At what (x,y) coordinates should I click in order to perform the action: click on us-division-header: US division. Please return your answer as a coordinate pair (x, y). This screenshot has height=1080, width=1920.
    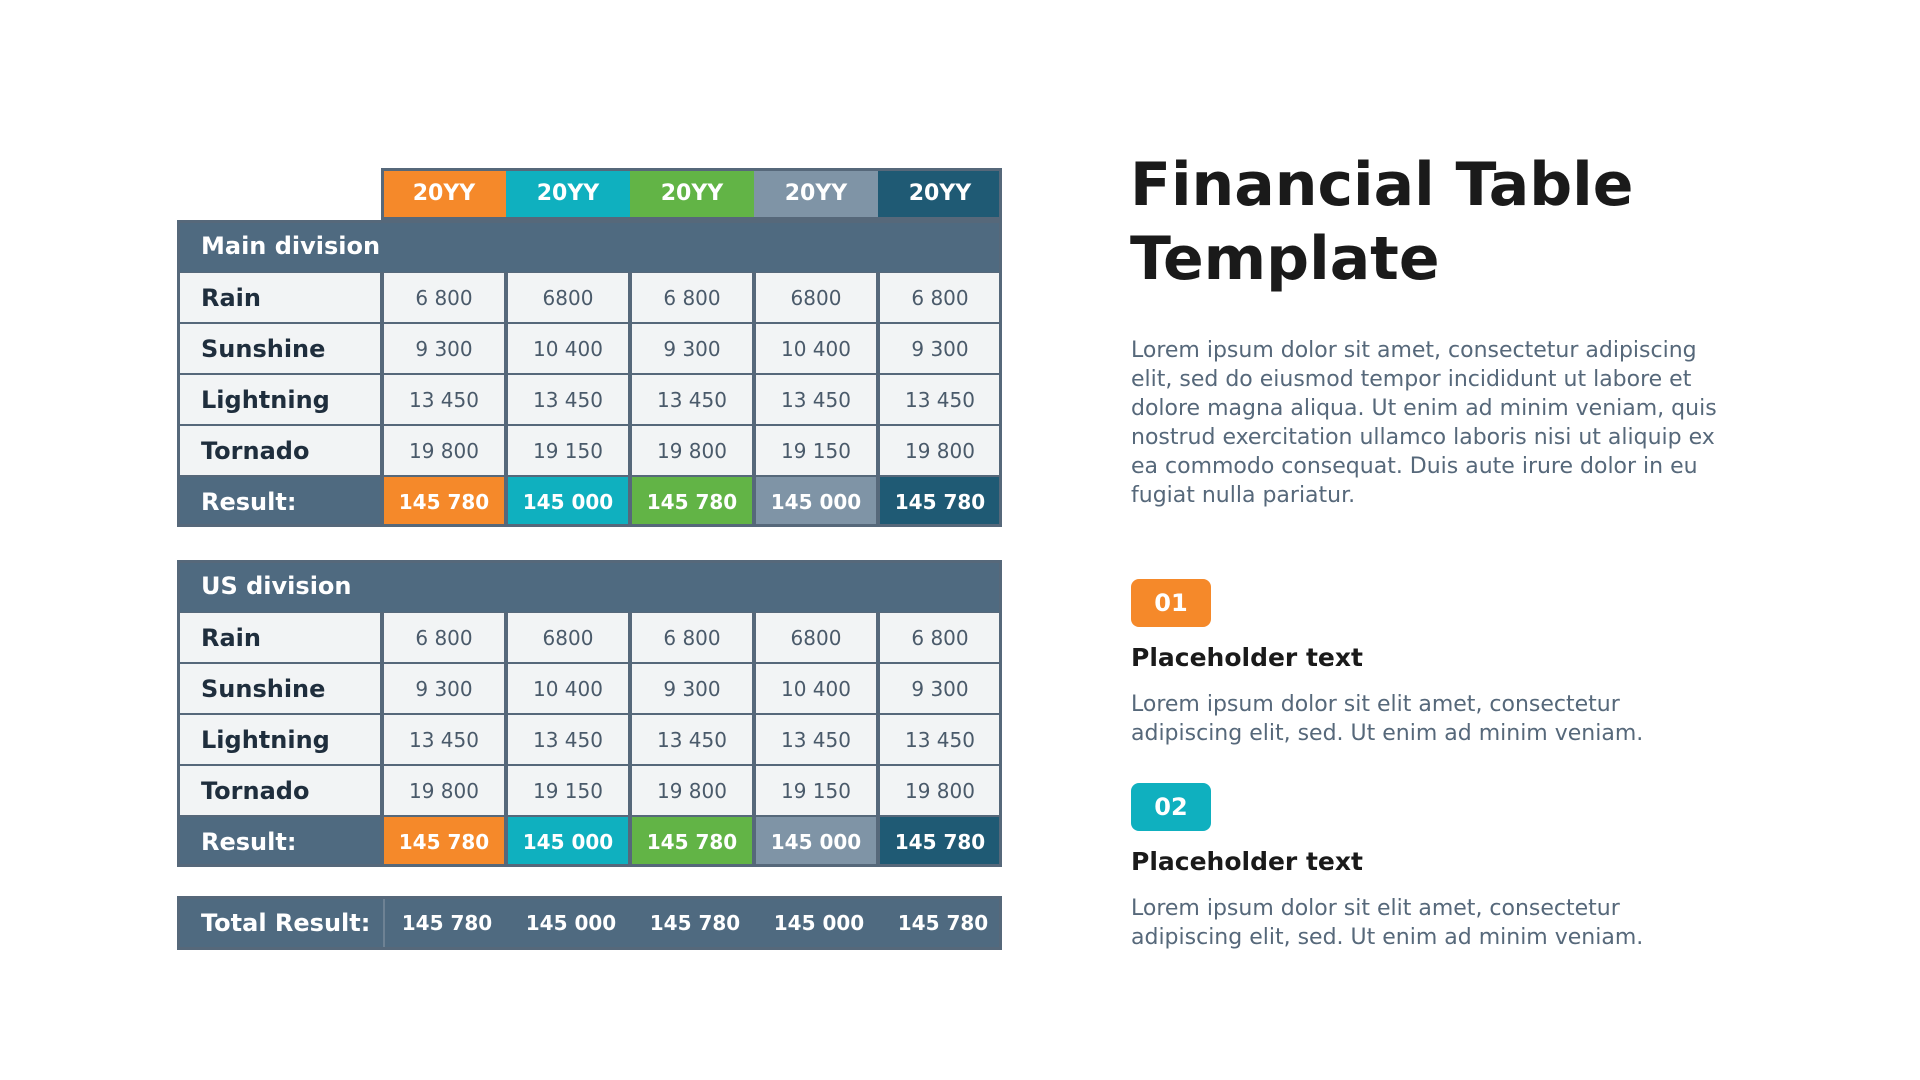
    Looking at the image, I should click on (589, 586).